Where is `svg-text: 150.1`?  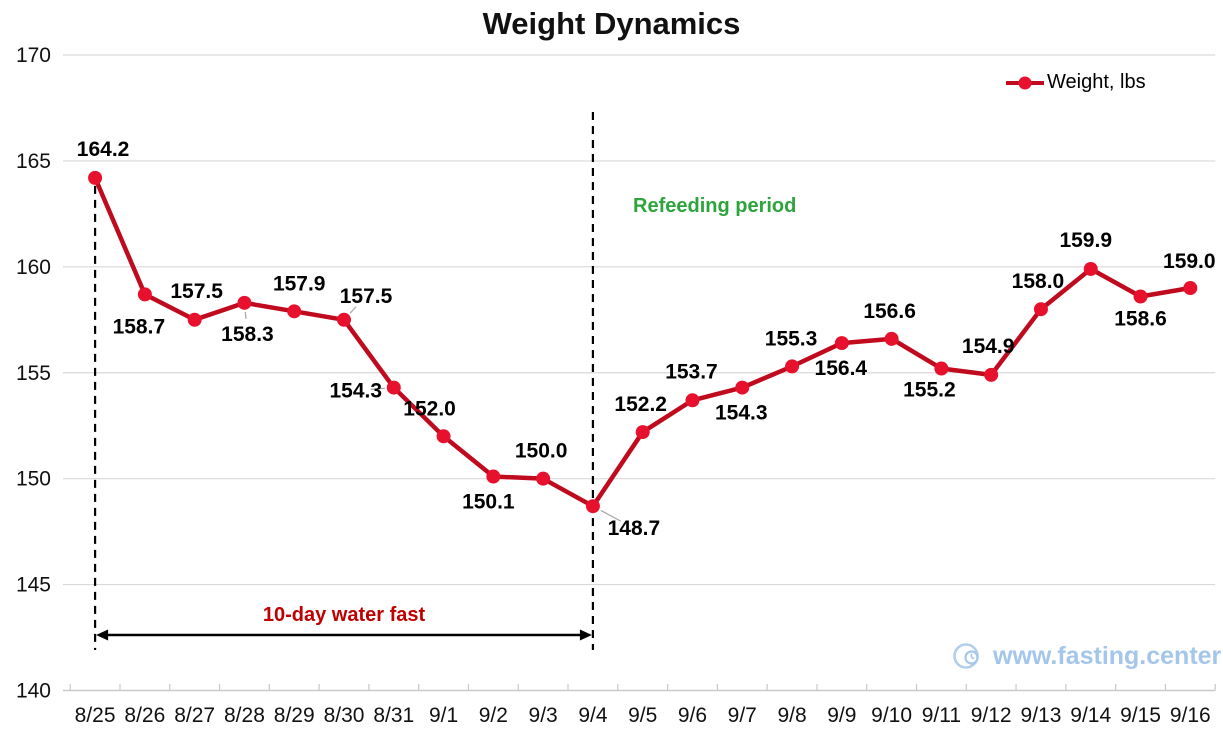
svg-text: 150.1 is located at coordinates (488, 502).